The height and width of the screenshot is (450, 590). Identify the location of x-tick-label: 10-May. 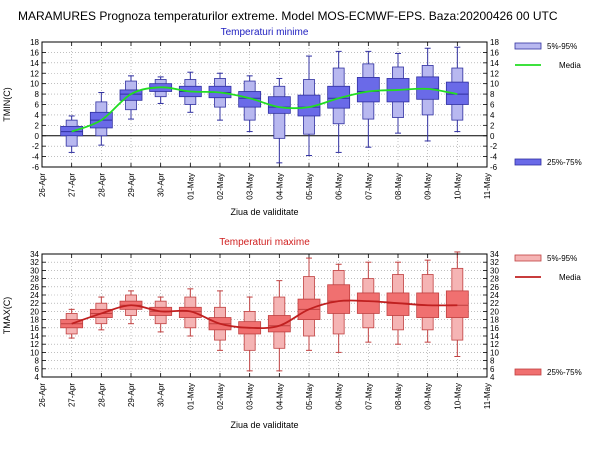
(457, 186).